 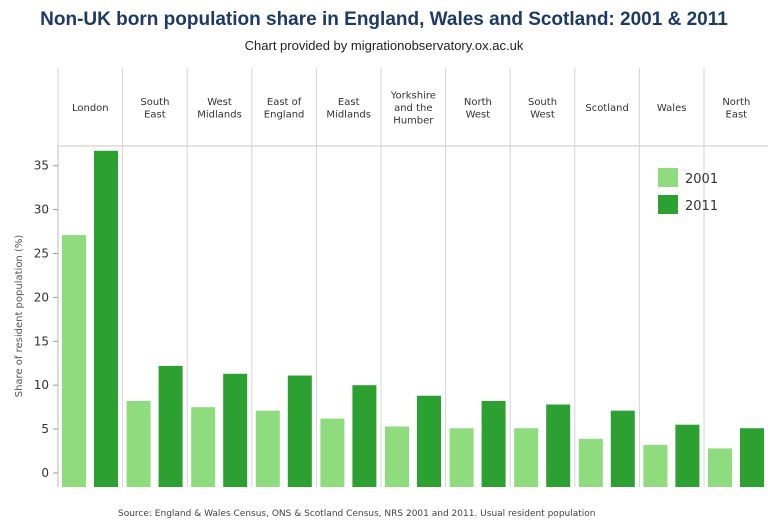 What do you see at coordinates (720, 467) in the screenshot?
I see `bar-2001-north-east` at bounding box center [720, 467].